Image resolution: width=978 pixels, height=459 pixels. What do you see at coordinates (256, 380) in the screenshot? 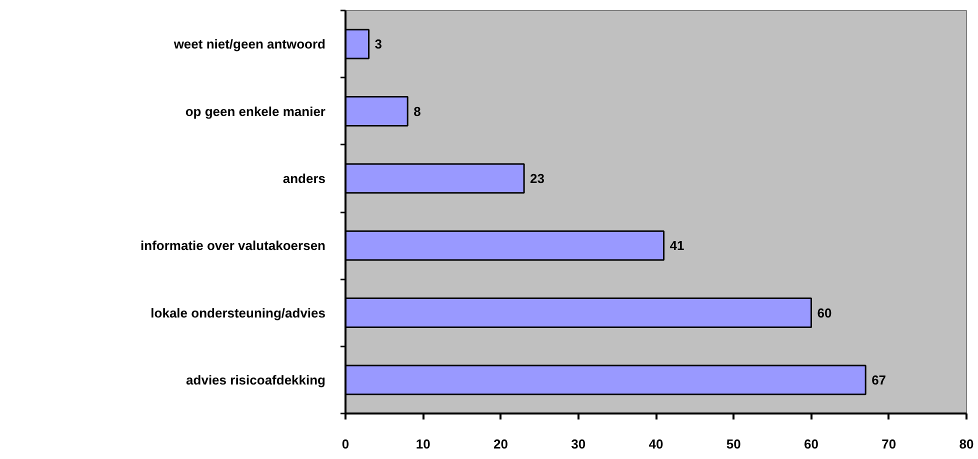
I see `y-tick-label: advies risicoafdekking` at bounding box center [256, 380].